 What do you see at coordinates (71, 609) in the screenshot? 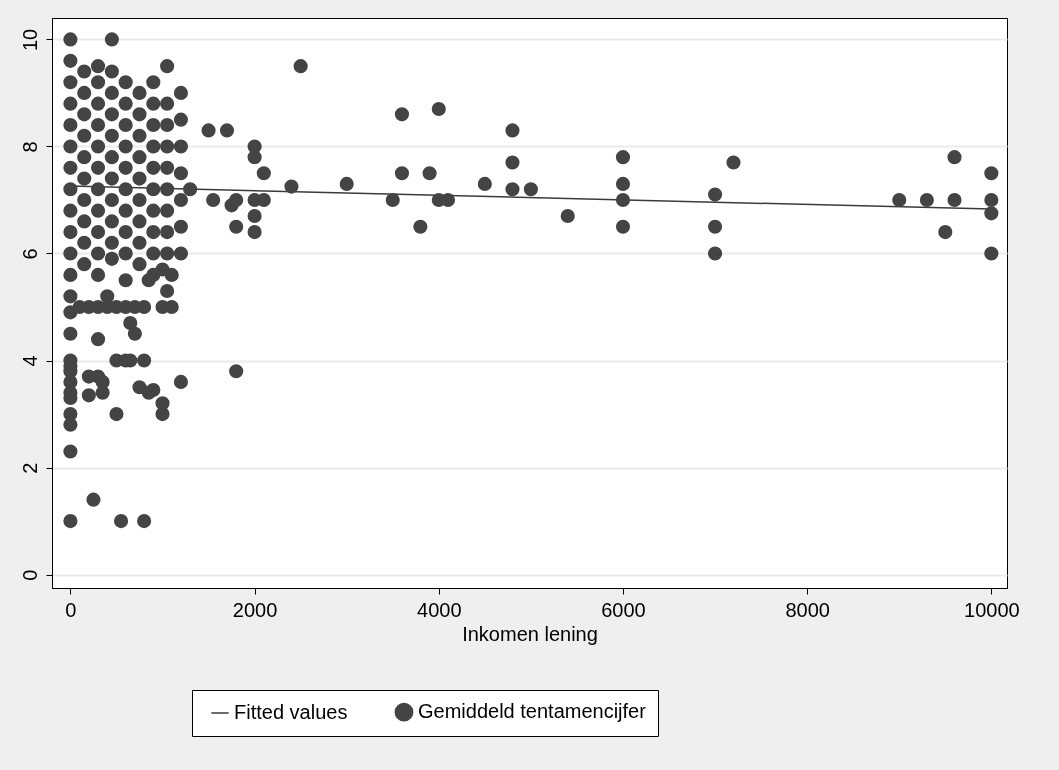
I see `x-tick-label: 0` at bounding box center [71, 609].